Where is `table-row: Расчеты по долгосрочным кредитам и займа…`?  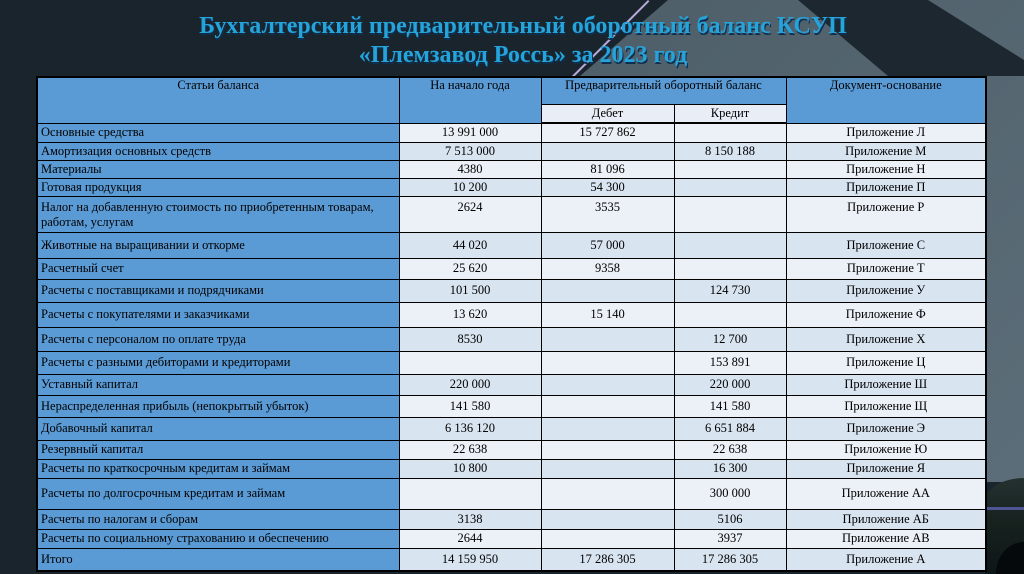
table-row: Расчеты по долгосрочным кредитам и займа… is located at coordinates (511, 493).